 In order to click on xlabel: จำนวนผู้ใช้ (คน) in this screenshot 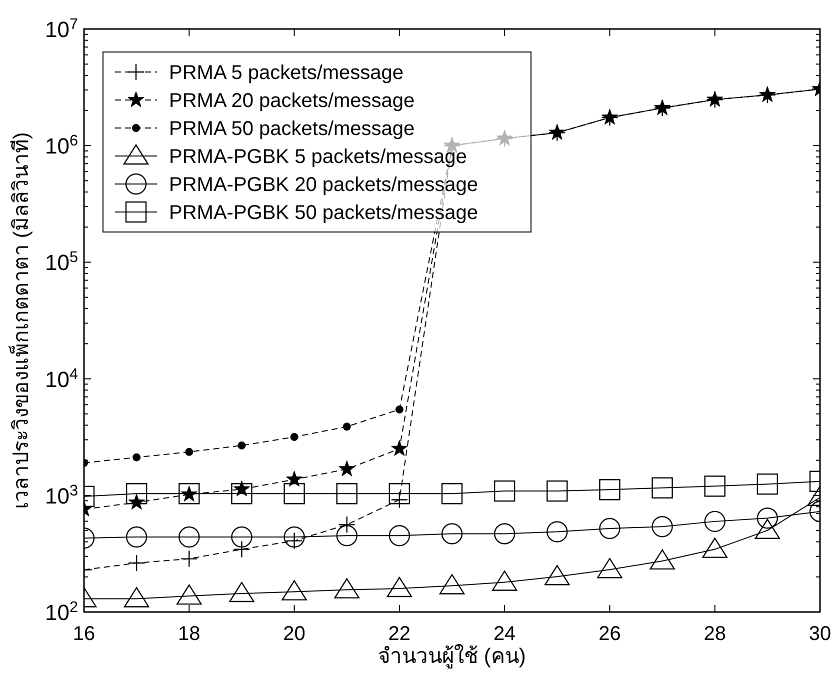, I will do `click(452, 656)`.